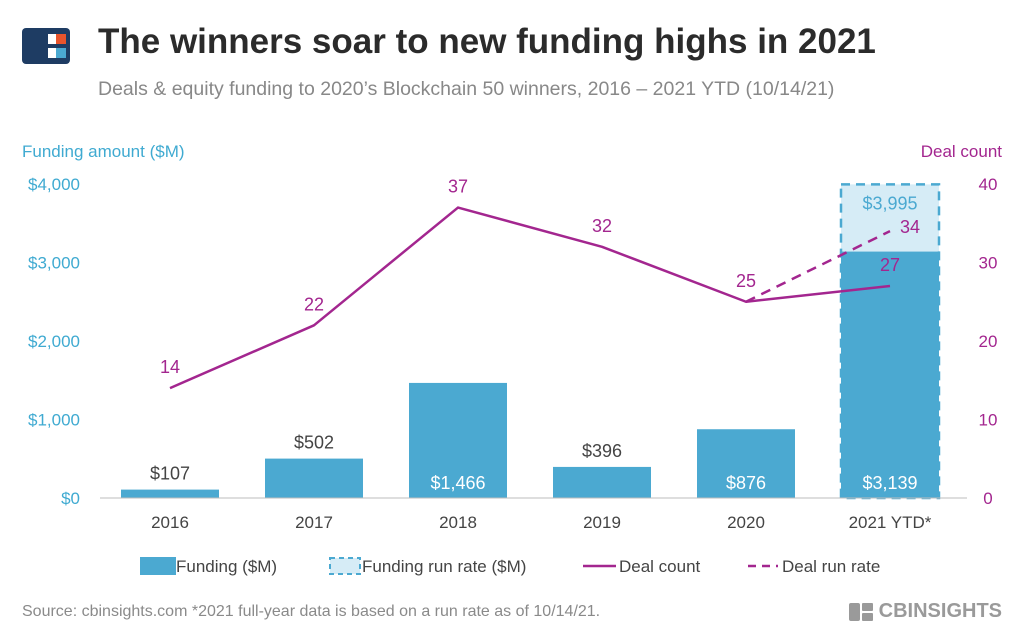  I want to click on left-tick-label: $3,000, so click(54, 263).